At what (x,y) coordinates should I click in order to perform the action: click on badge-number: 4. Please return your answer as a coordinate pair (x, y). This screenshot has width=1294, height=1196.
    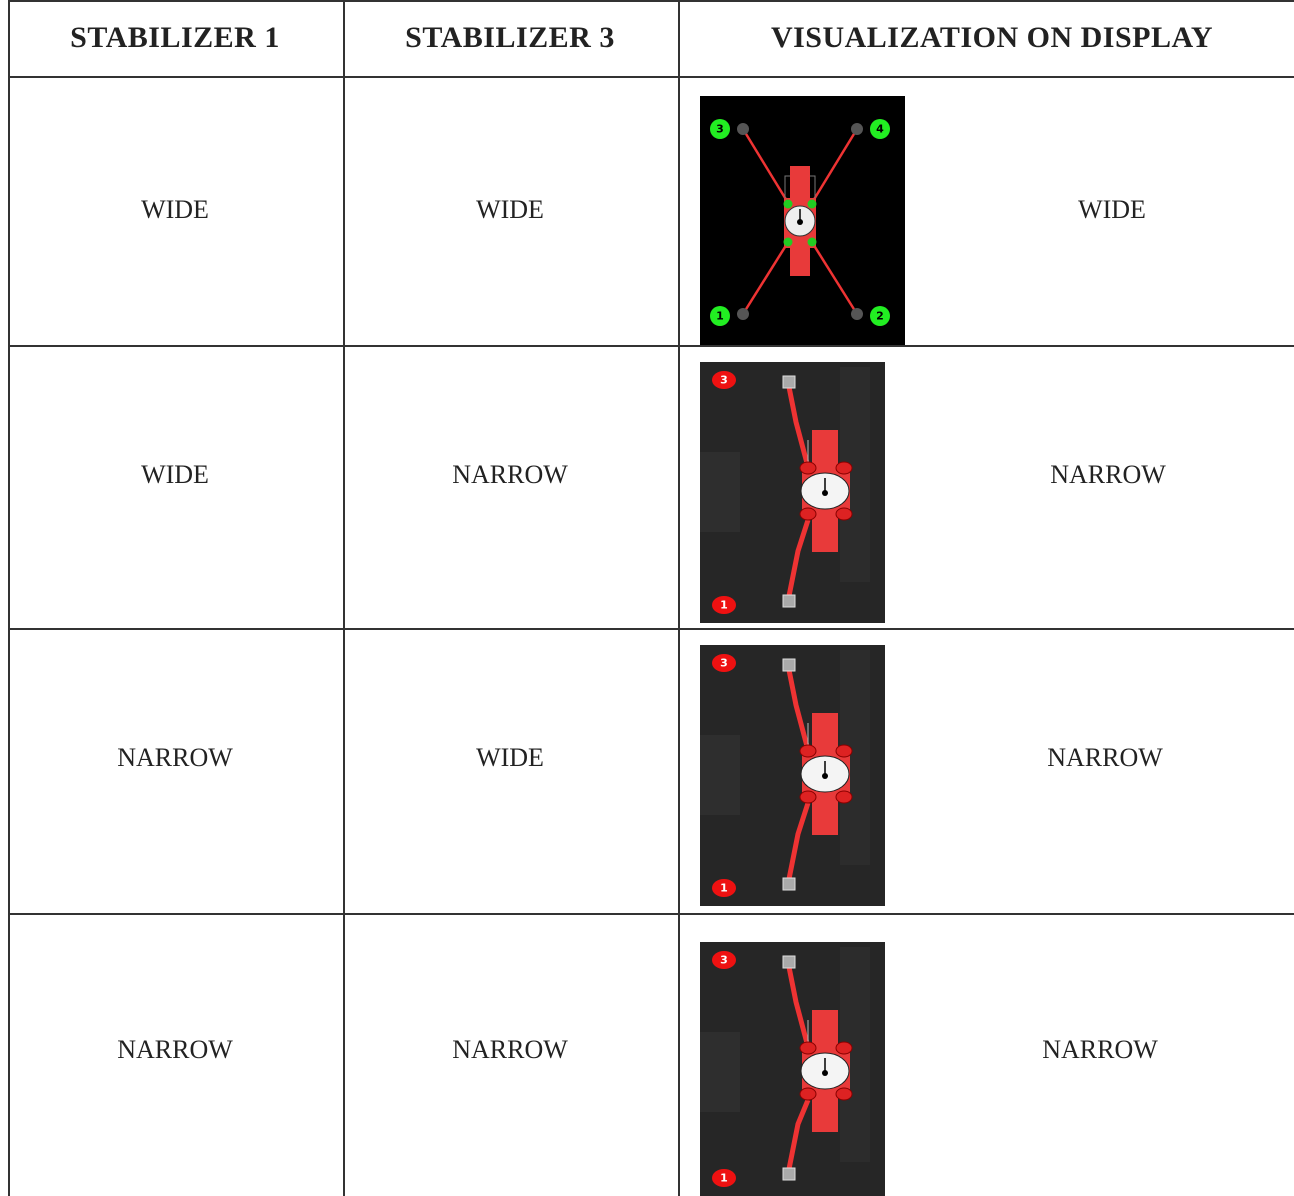
    Looking at the image, I should click on (880, 129).